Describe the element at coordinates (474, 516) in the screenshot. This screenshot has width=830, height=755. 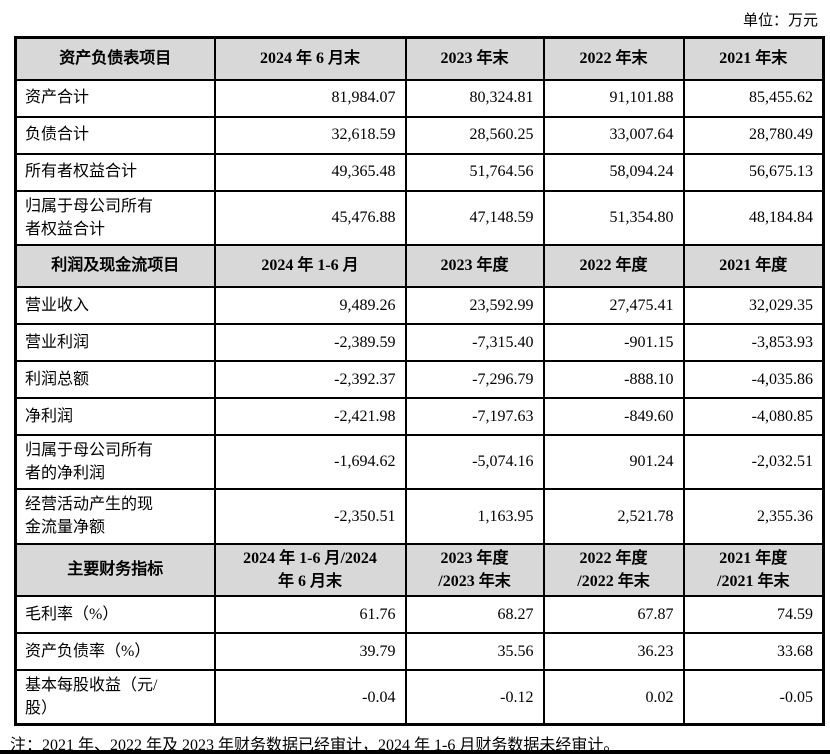
I see `value-cell: 1,163.95` at that location.